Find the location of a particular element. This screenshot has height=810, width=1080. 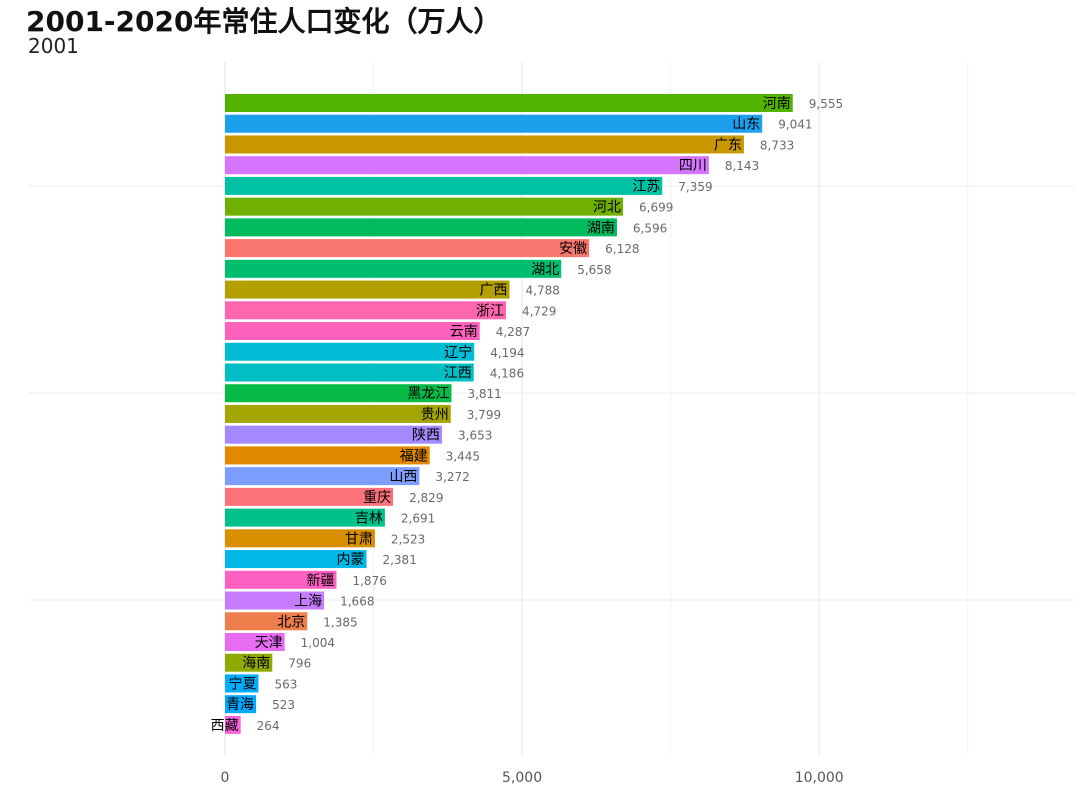

bar-value-label: 2,523 is located at coordinates (408, 539).